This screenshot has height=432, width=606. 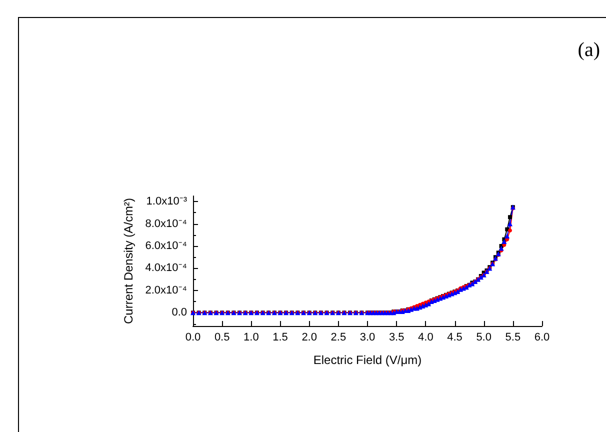 What do you see at coordinates (309, 338) in the screenshot?
I see `x-tick-label: 2.0` at bounding box center [309, 338].